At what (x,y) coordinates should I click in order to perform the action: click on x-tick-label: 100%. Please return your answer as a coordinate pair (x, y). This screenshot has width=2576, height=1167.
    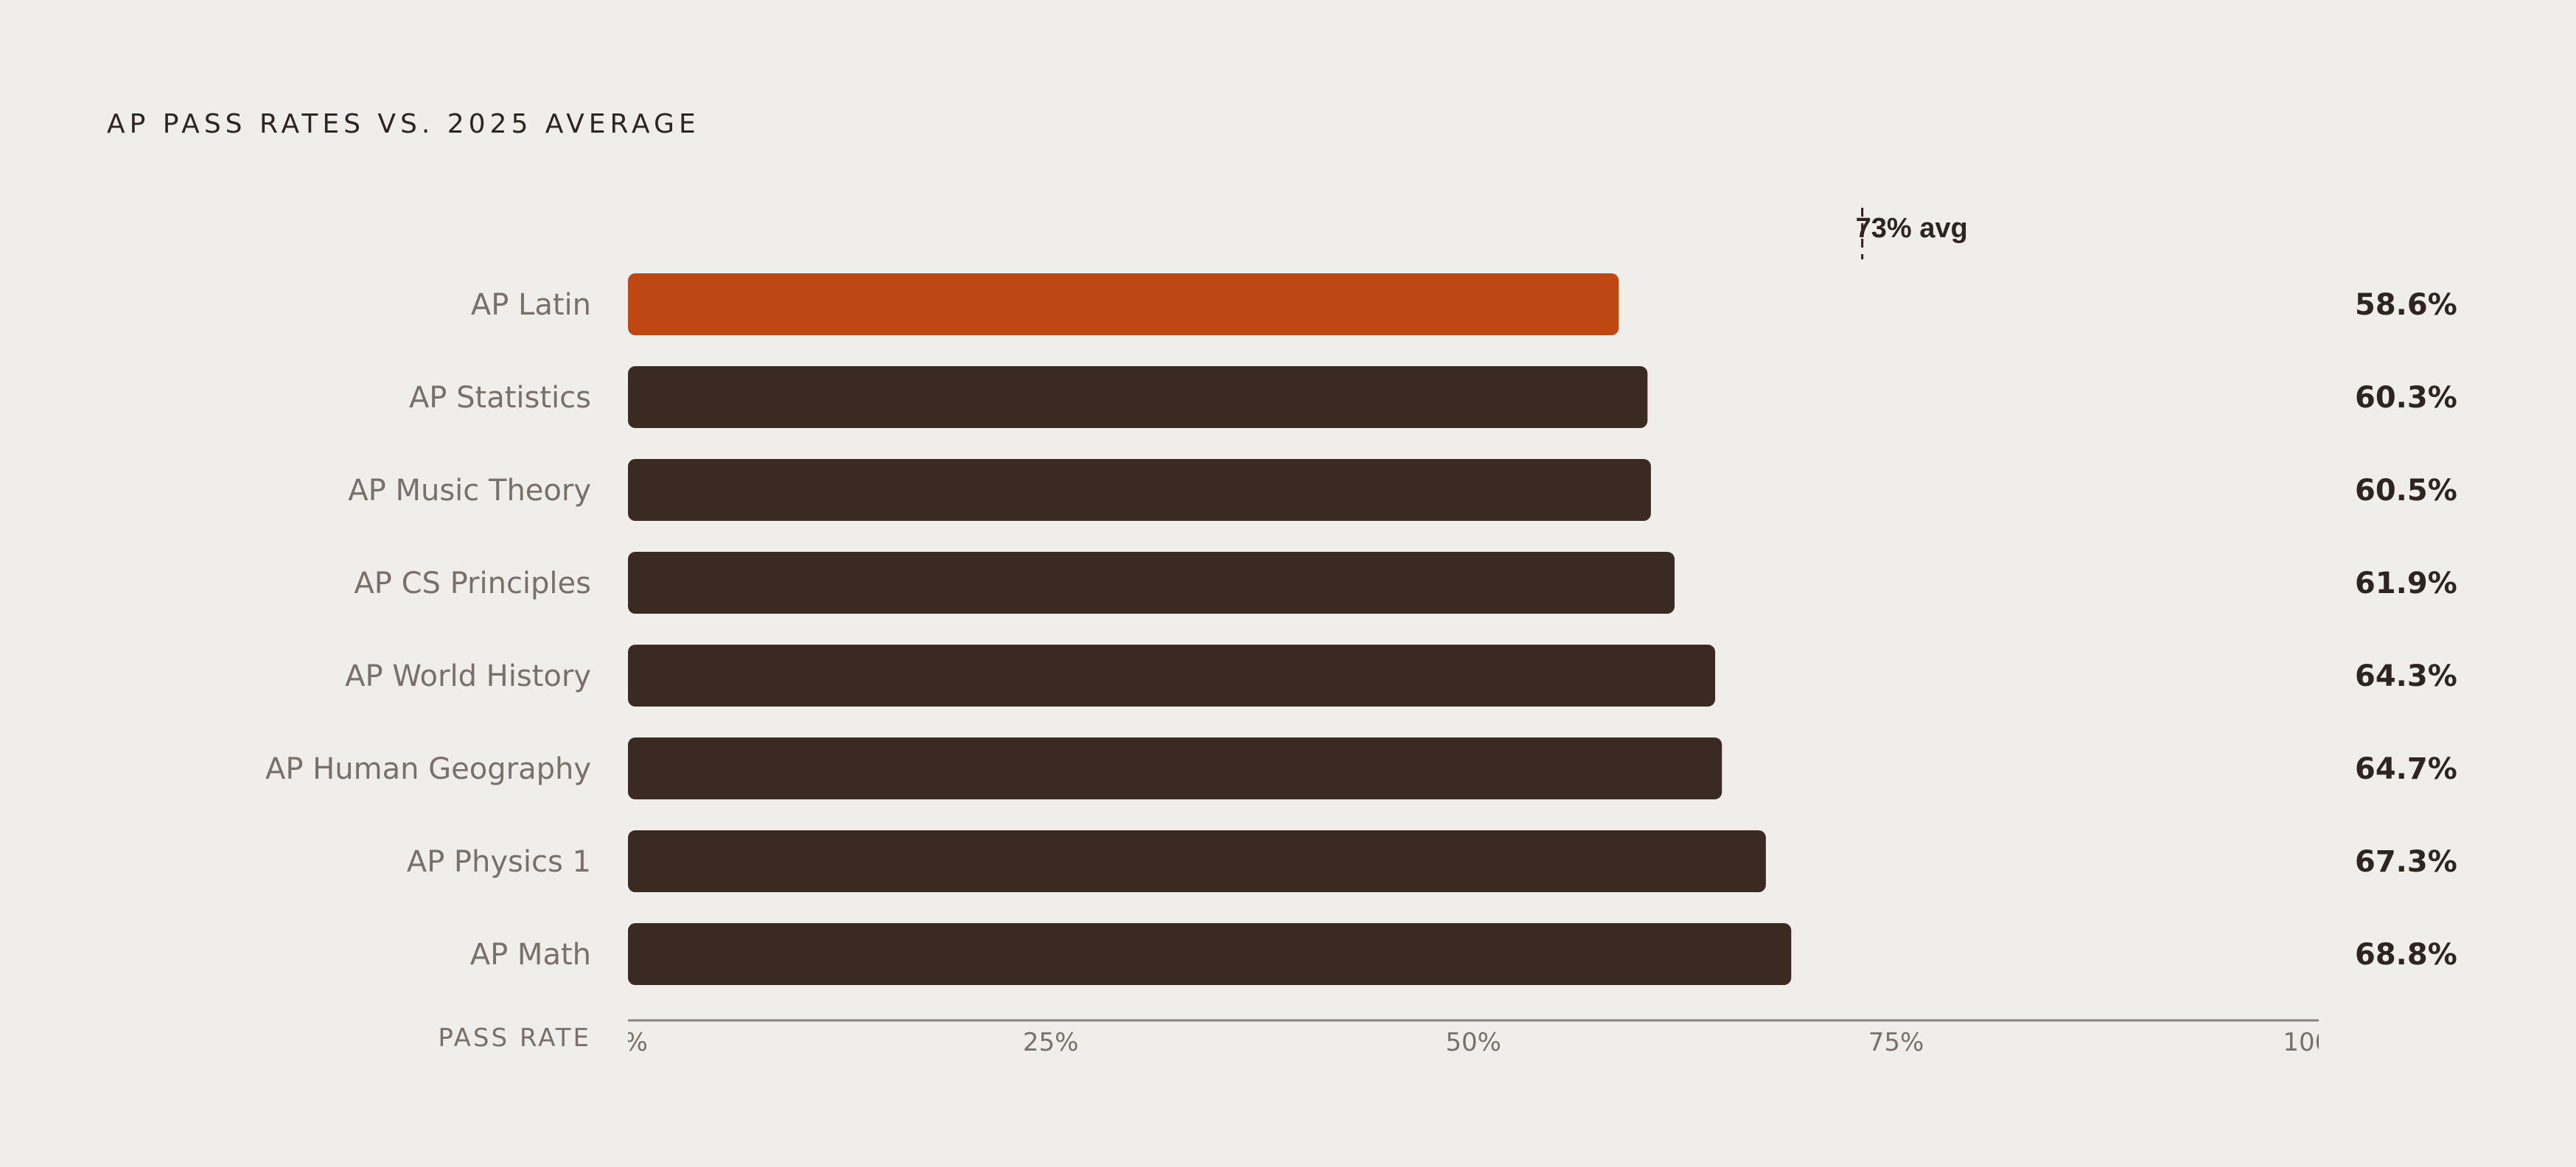
    Looking at the image, I should click on (2318, 1042).